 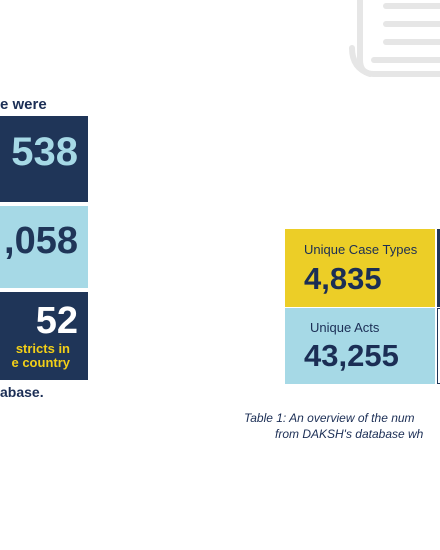 What do you see at coordinates (22, 392) in the screenshot?
I see `stats-footer: abase.` at bounding box center [22, 392].